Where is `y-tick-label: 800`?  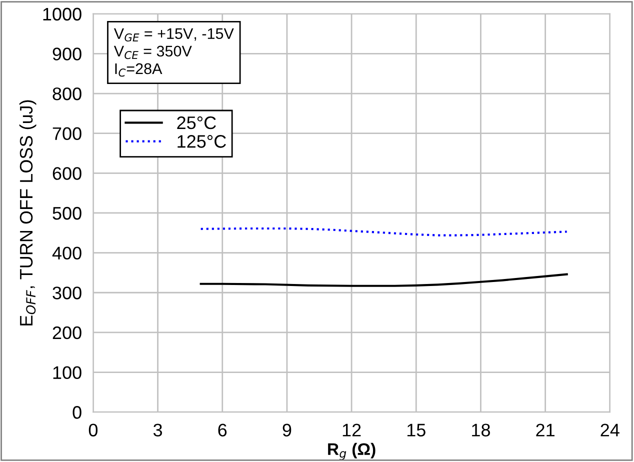 y-tick-label: 800 is located at coordinates (67, 93).